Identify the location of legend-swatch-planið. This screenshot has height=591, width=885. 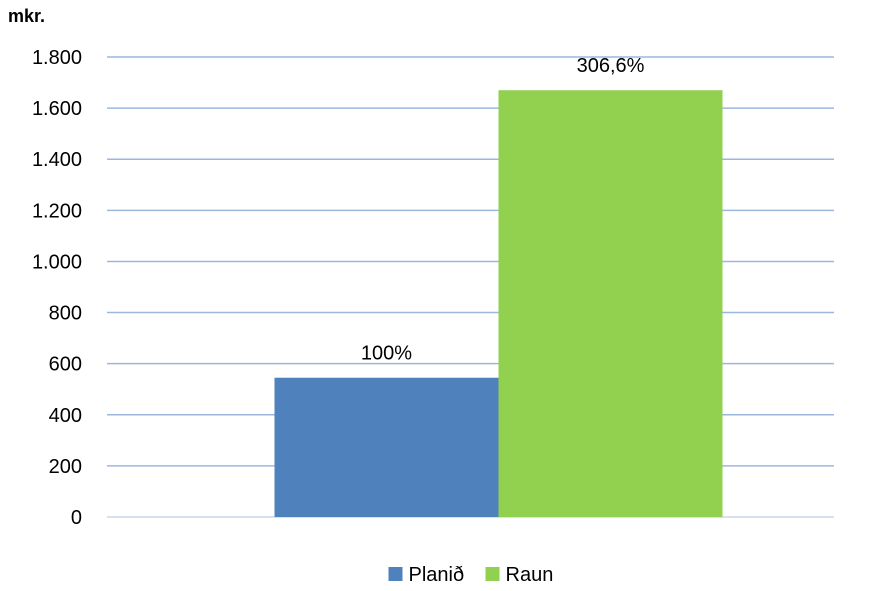
(395, 574).